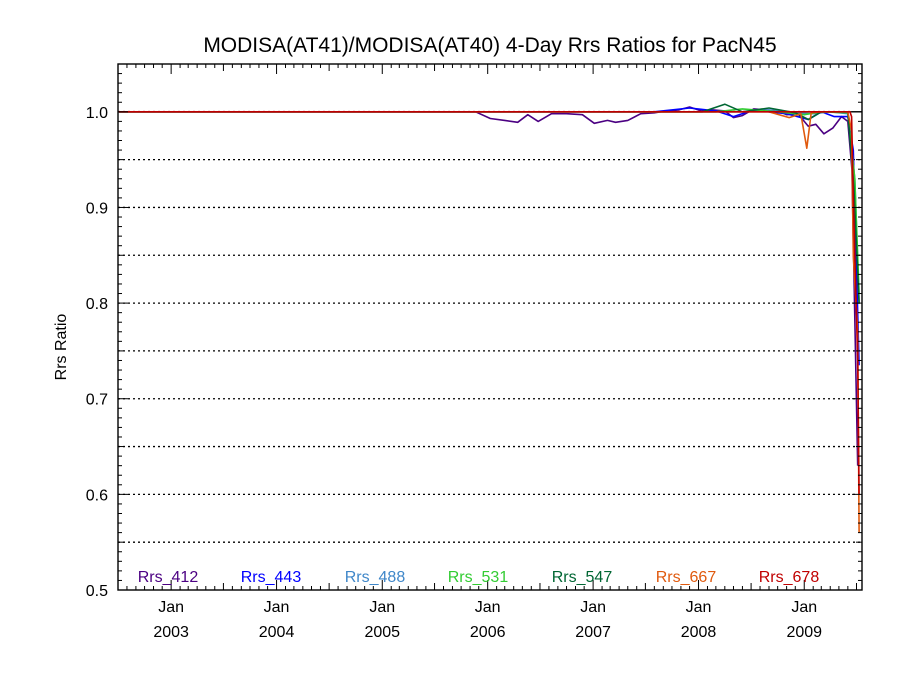 The image size is (900, 675). What do you see at coordinates (804, 632) in the screenshot?
I see `x-tick-year: 2009` at bounding box center [804, 632].